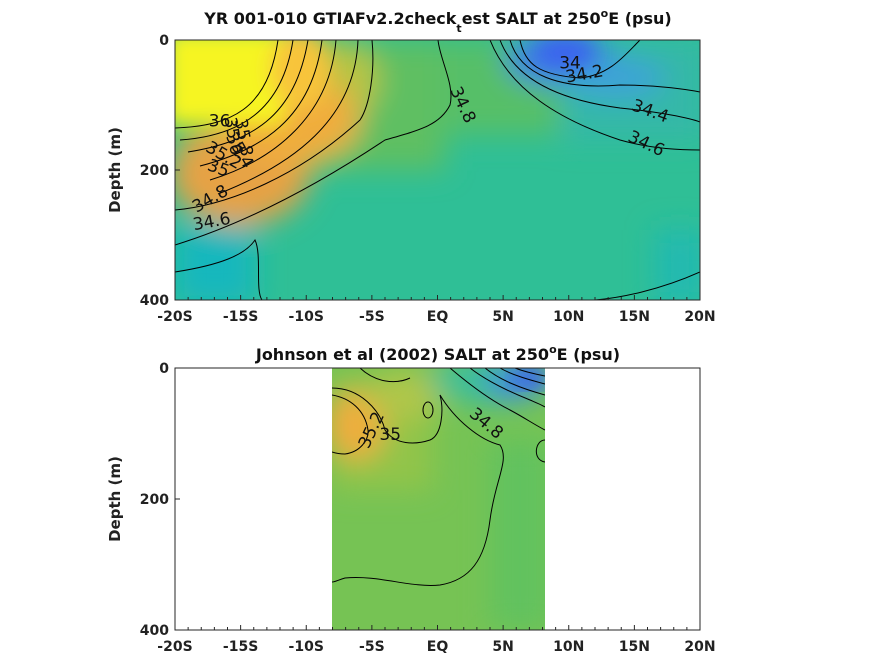 This screenshot has width=875, height=656. I want to click on panel1-x-tick-label: -5S, so click(372, 317).